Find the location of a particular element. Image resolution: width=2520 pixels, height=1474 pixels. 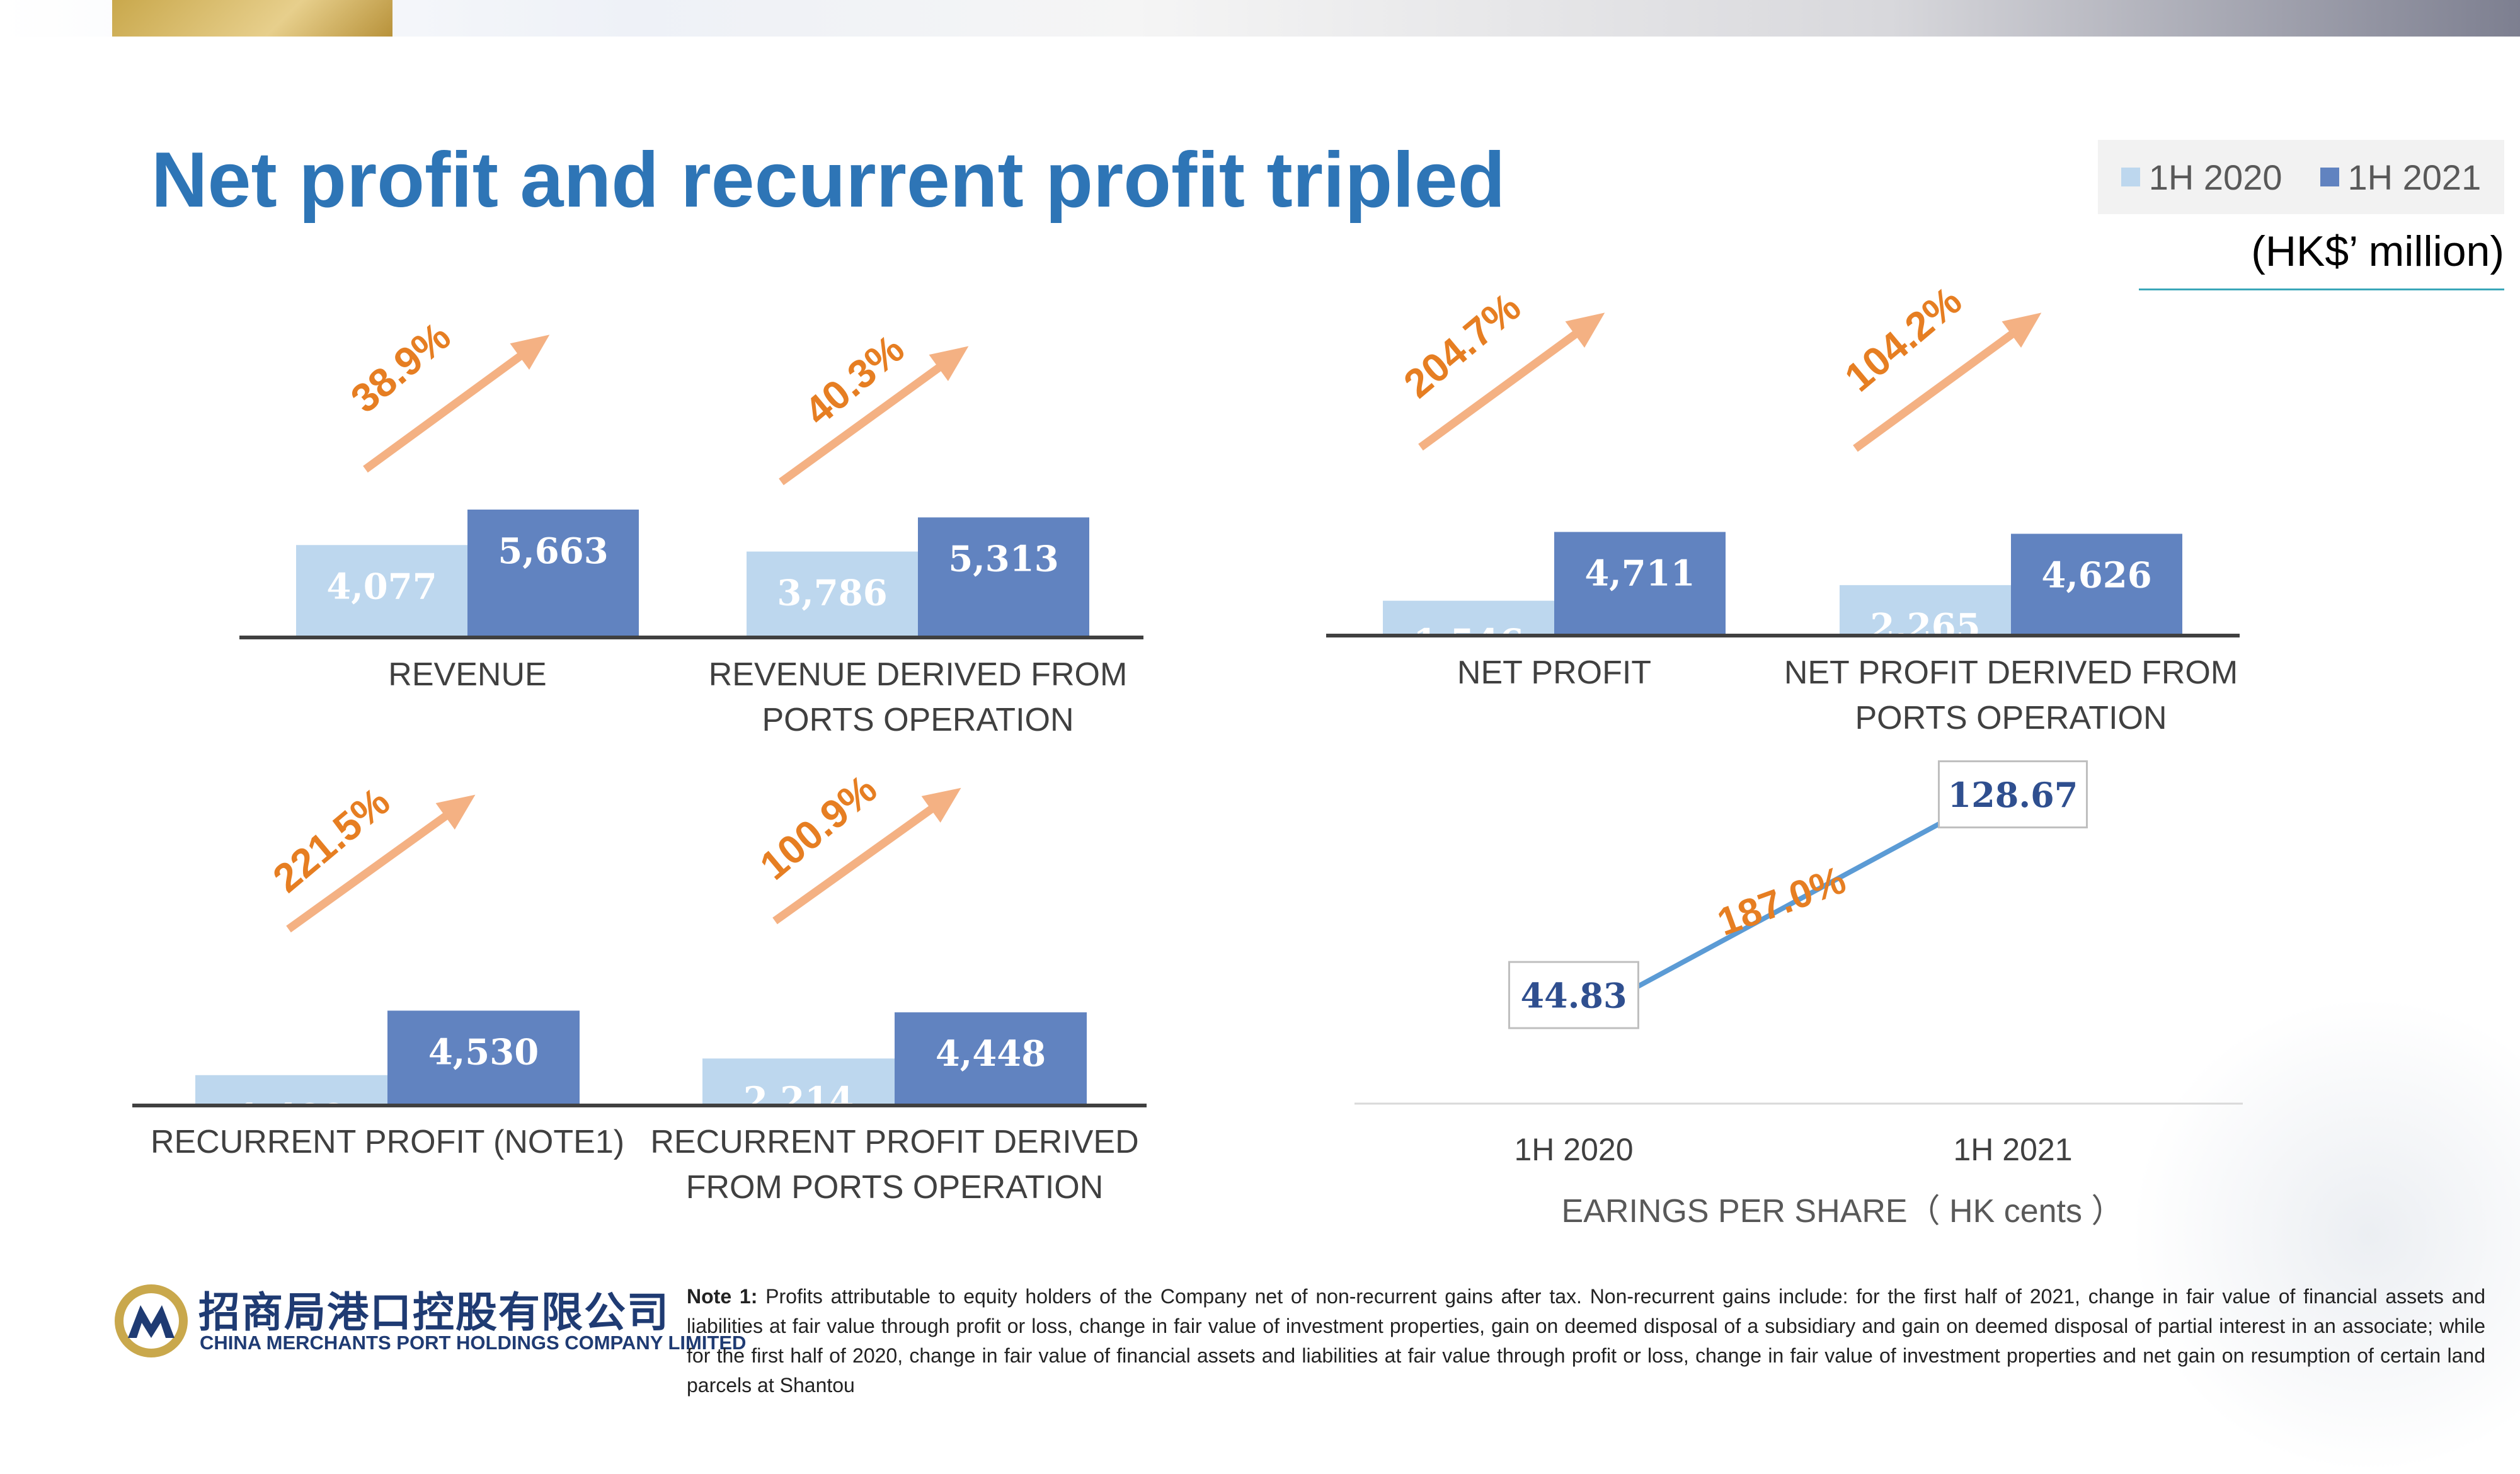

eps-series-line is located at coordinates (1793, 902).